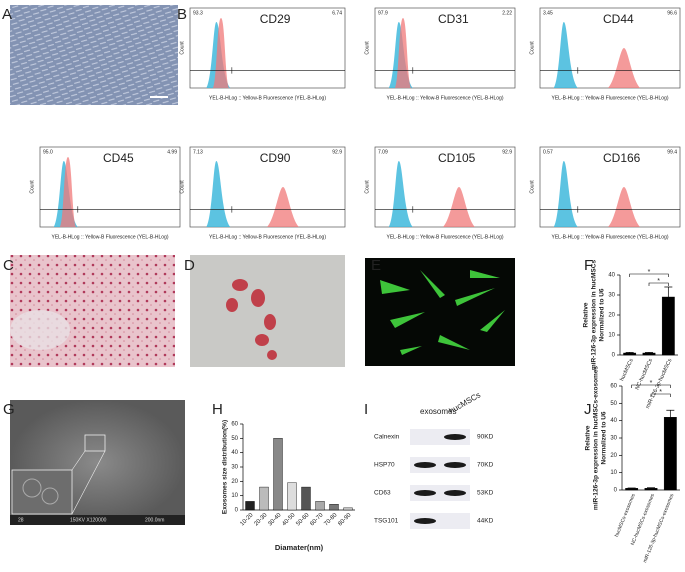 The image size is (685, 572). What do you see at coordinates (453, 19) in the screenshot?
I see `marker-name: CD31` at bounding box center [453, 19].